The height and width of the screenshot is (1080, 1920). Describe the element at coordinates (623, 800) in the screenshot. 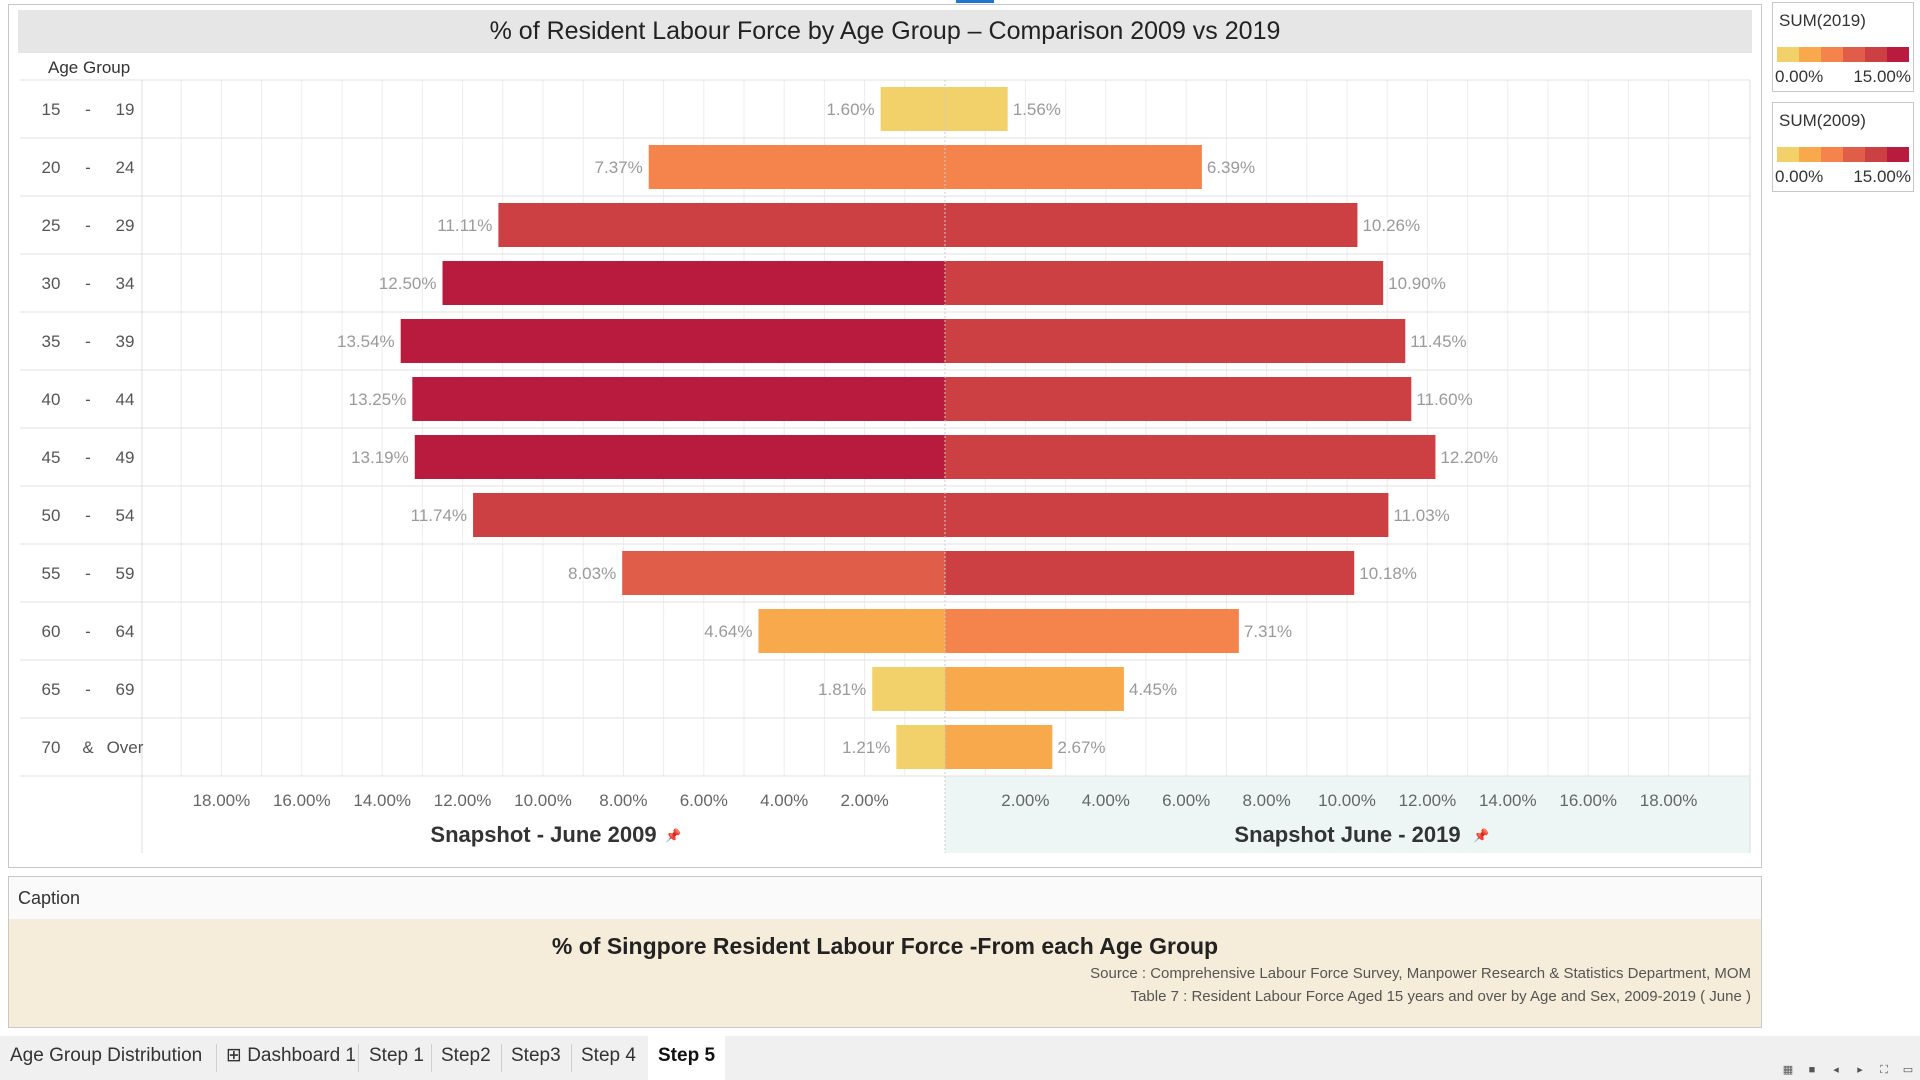

I see `x-tick-label-2009: 8.00%` at that location.